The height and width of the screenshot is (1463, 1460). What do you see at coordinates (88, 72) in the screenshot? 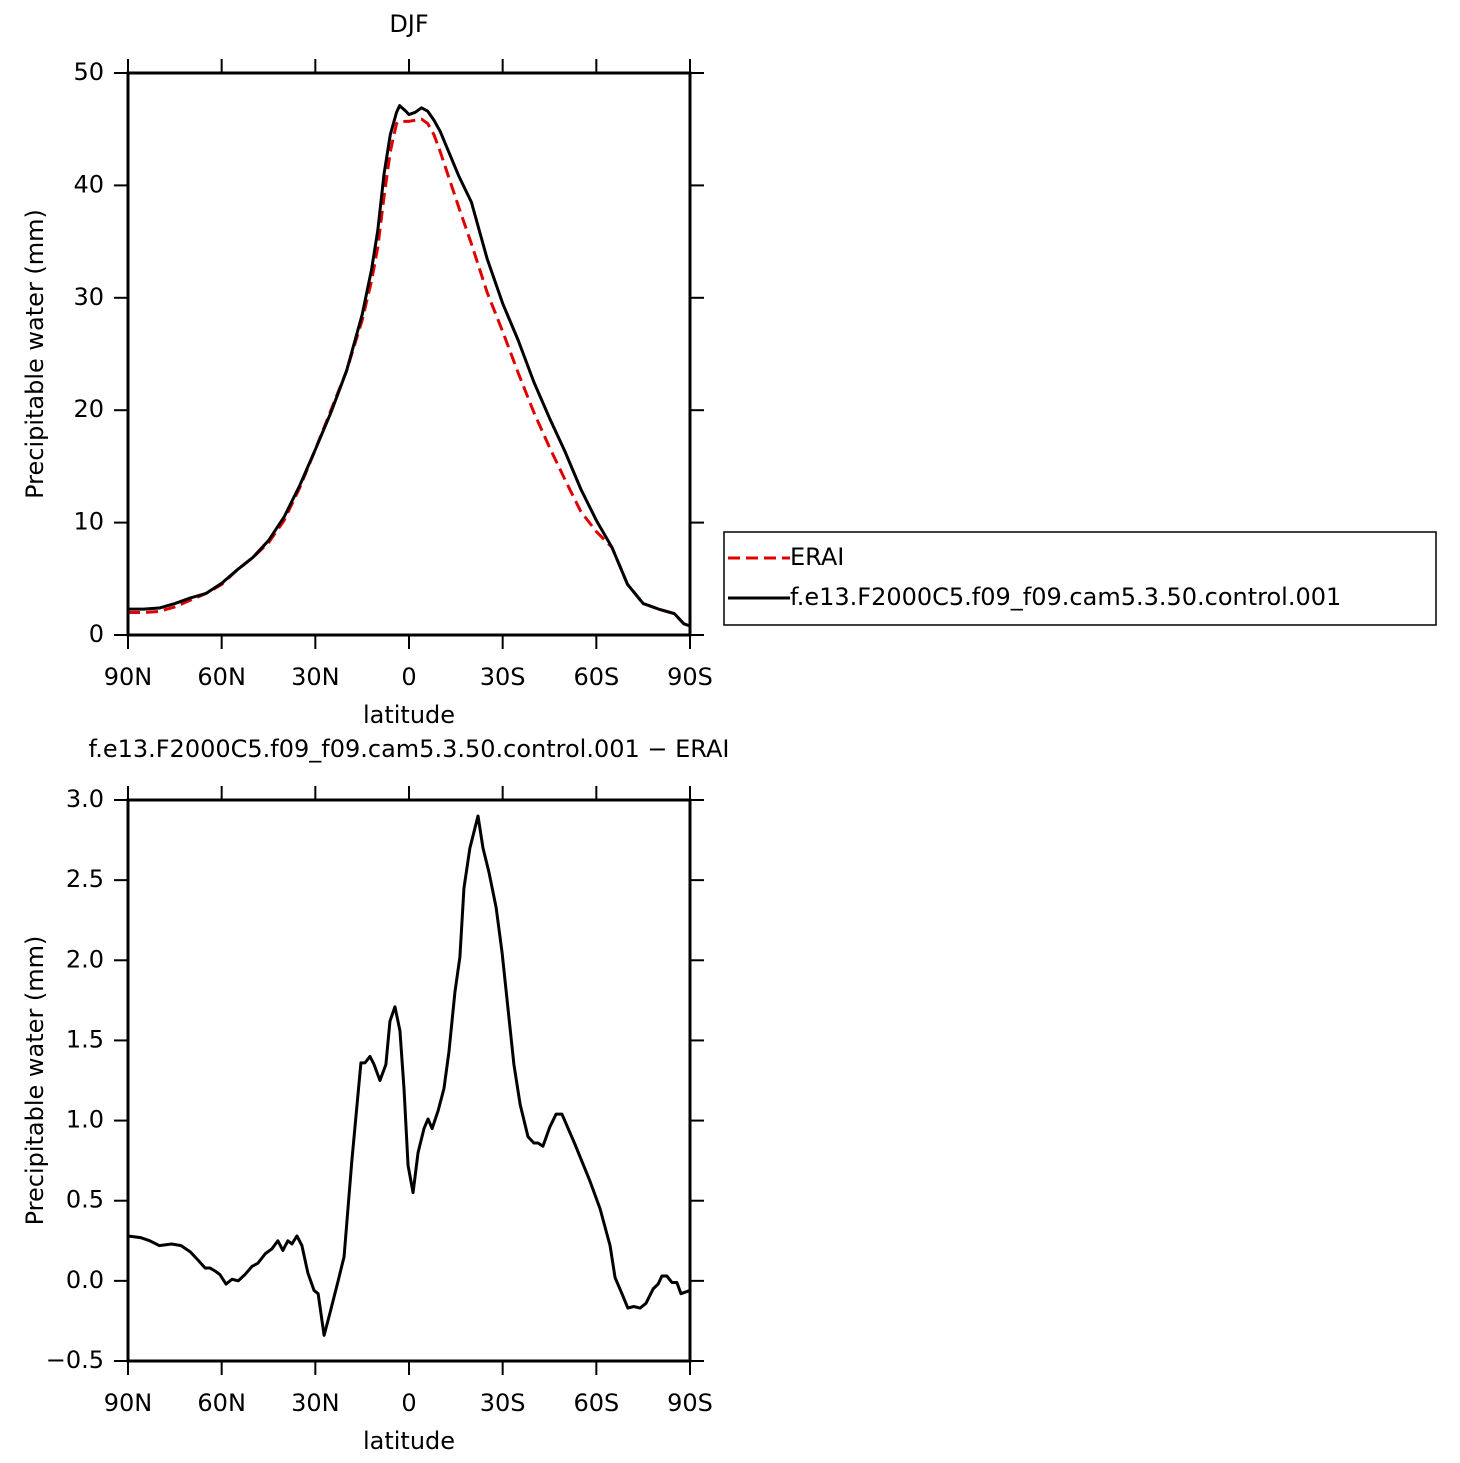
I see `y-tick-label: 50` at bounding box center [88, 72].